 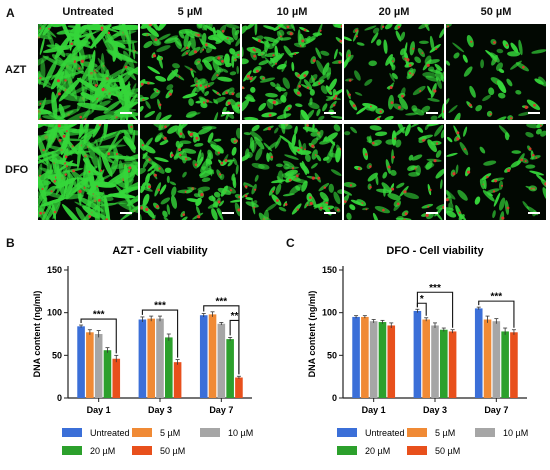 What do you see at coordinates (290, 243) in the screenshot?
I see `panel-c-letter: C` at bounding box center [290, 243].